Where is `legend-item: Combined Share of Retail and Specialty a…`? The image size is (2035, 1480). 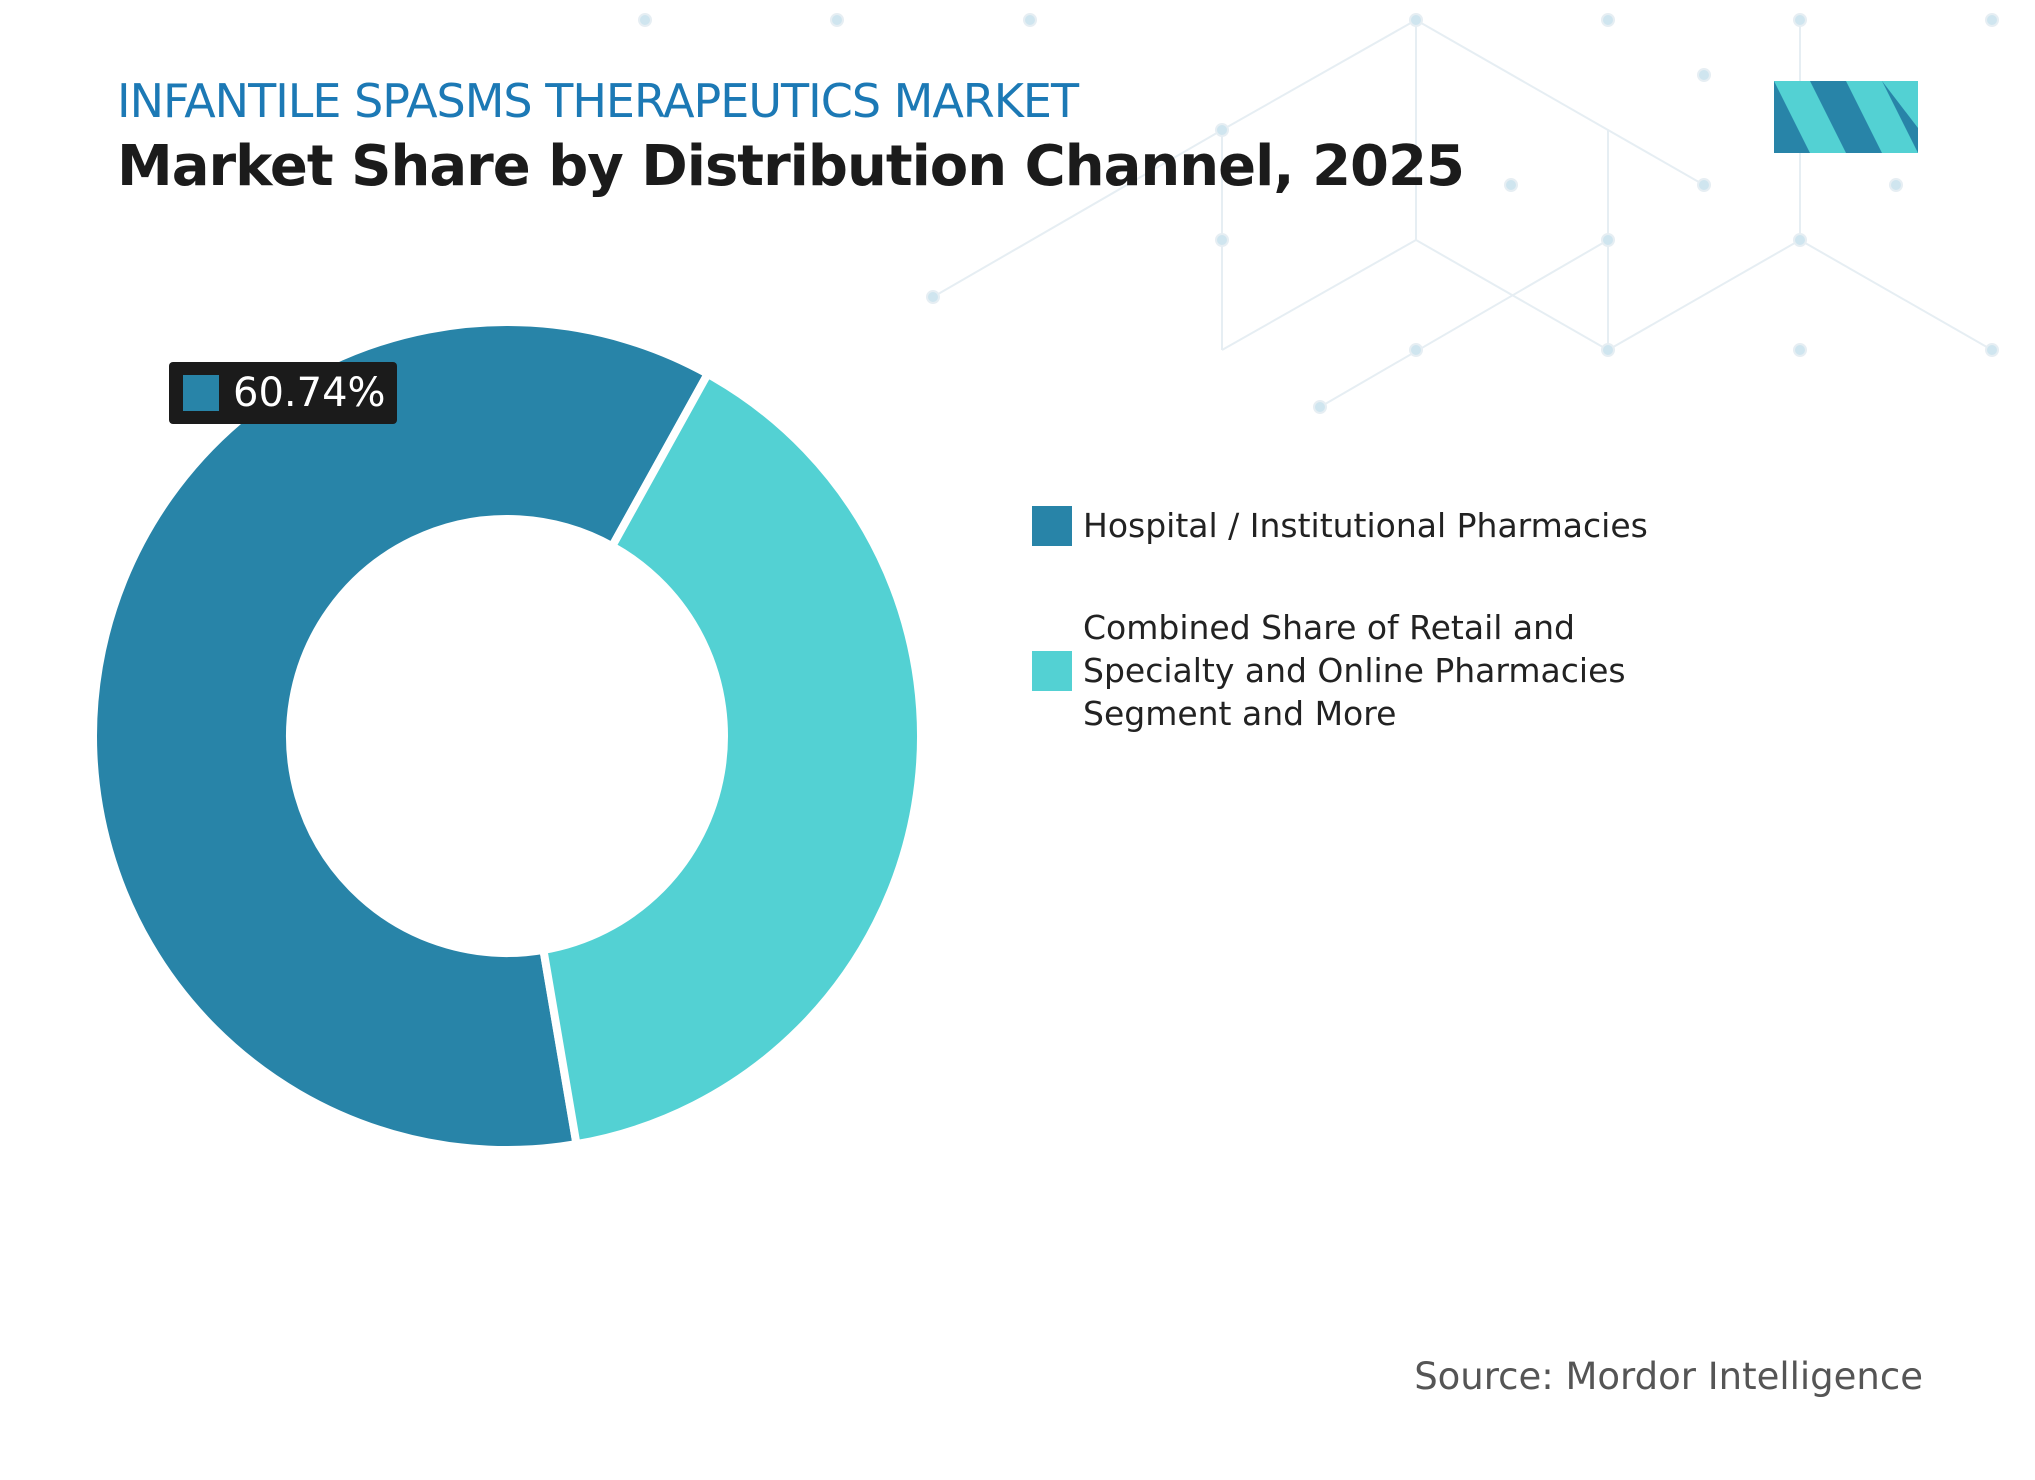
legend-item: Combined Share of Retail and Specialty a… is located at coordinates (1357, 670).